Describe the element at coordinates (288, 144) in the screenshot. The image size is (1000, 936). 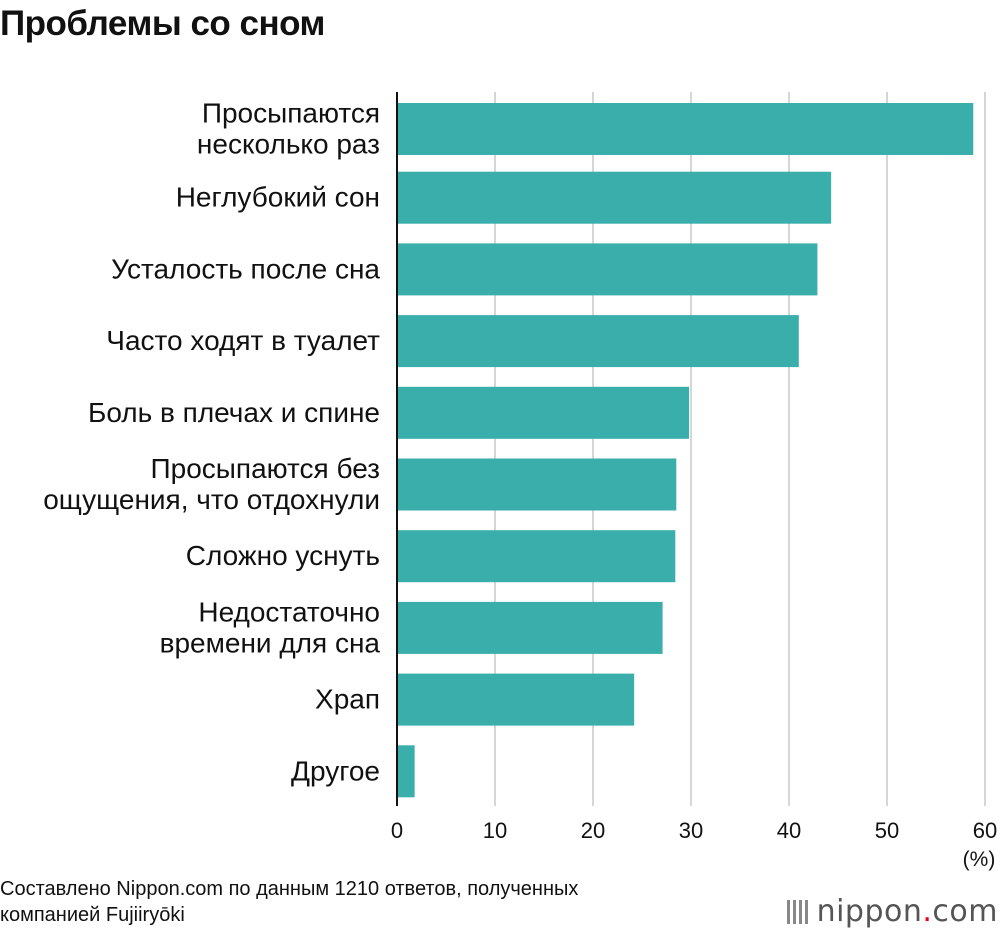
I see `category-label: несколько раз` at that location.